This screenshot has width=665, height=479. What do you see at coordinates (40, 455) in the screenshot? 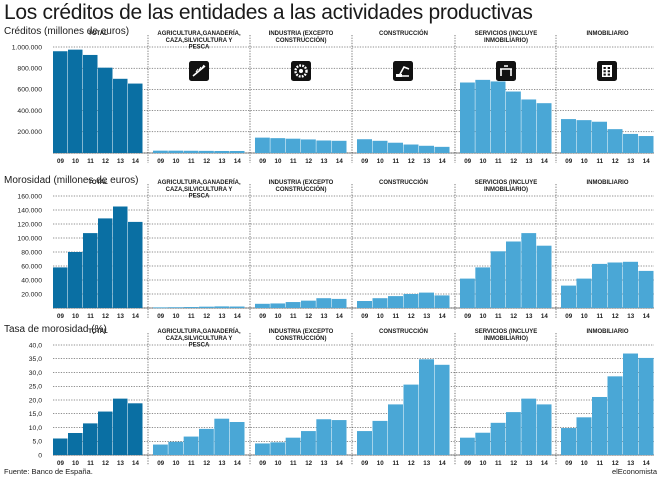
I see `y-tick-label: 0` at bounding box center [40, 455].